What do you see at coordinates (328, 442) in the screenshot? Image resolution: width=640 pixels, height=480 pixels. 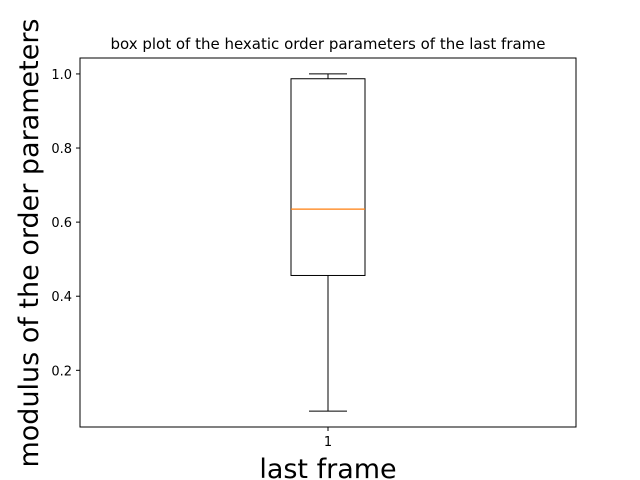 I see `x-tick-label: 1` at bounding box center [328, 442].